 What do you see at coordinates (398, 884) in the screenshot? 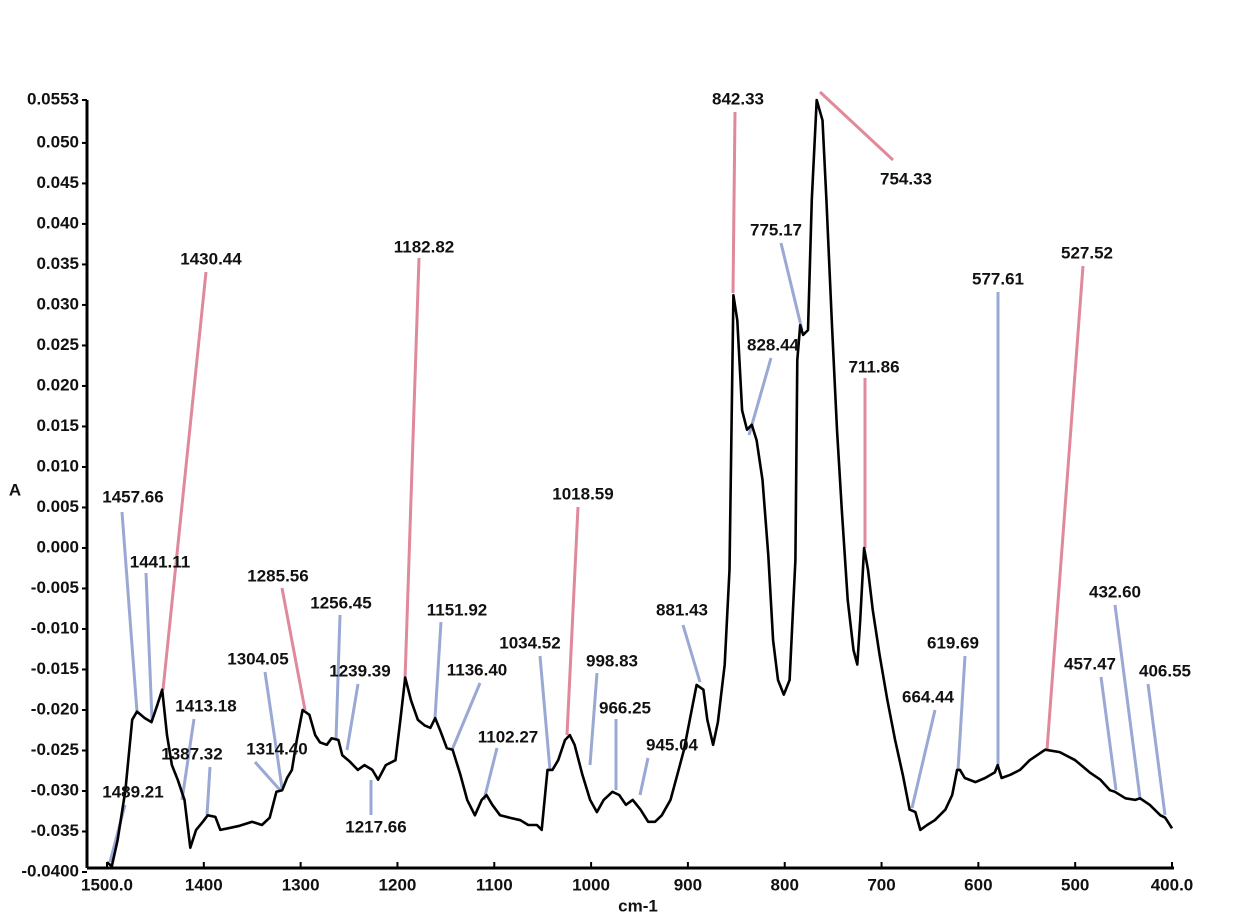
I see `x-tick-label: 1200` at bounding box center [398, 884].